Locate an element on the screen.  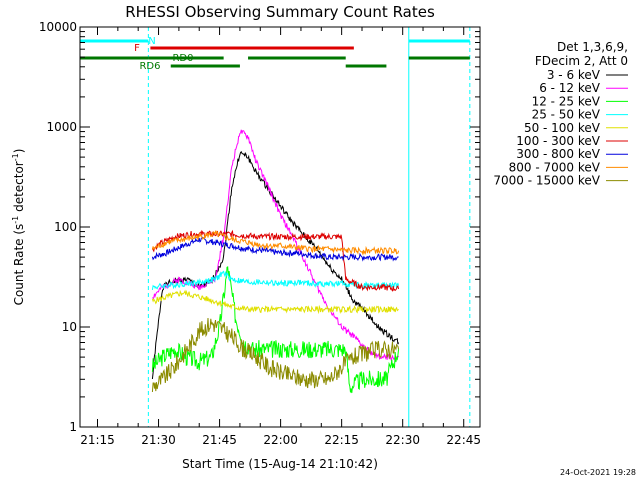
y-axis-label: Count Rate (s-1 detector-1) is located at coordinates (18, 227).